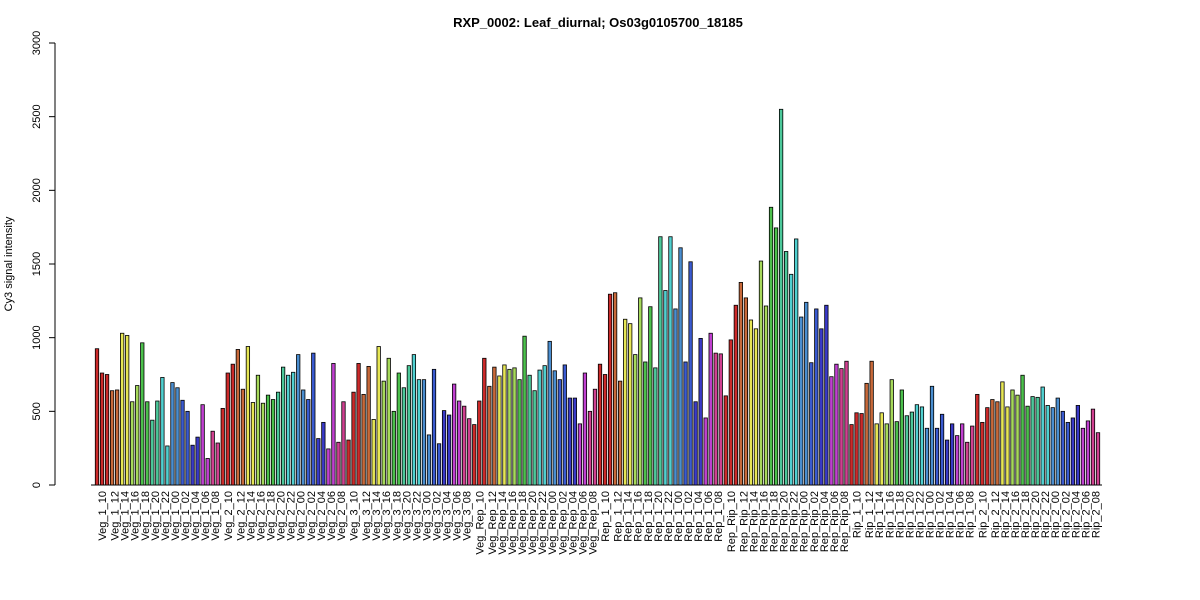 This screenshot has height=600, width=1200. What do you see at coordinates (1086, 514) in the screenshot?
I see `x-tick-label: Rip_2_06` at bounding box center [1086, 514].